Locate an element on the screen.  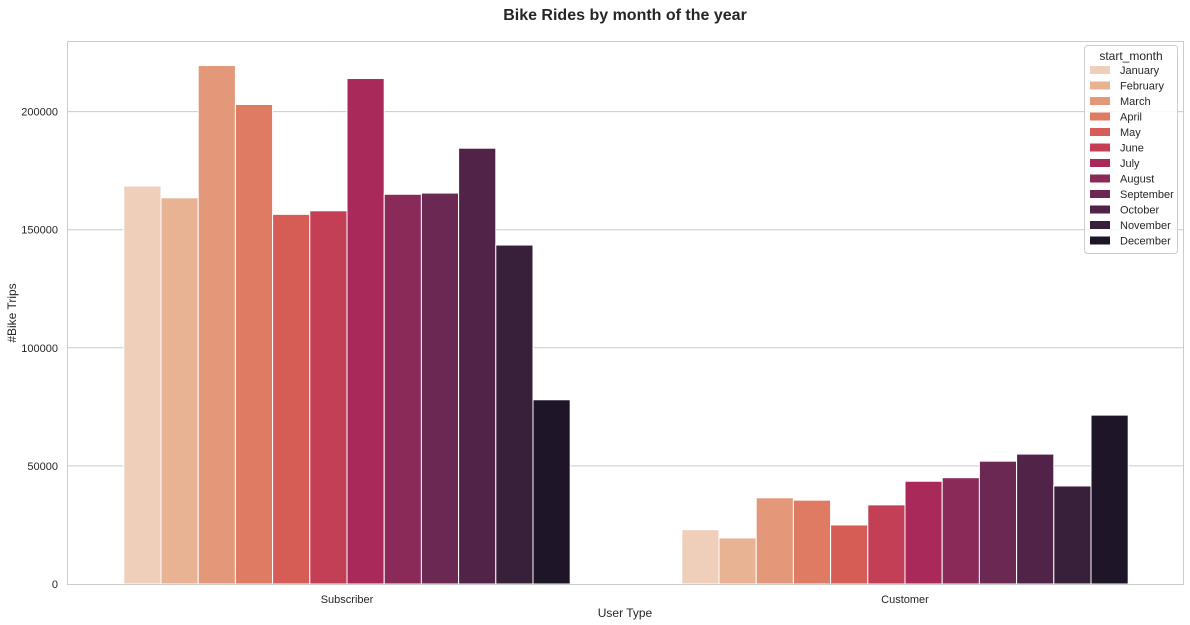
bar-customer-november is located at coordinates (1072, 535).